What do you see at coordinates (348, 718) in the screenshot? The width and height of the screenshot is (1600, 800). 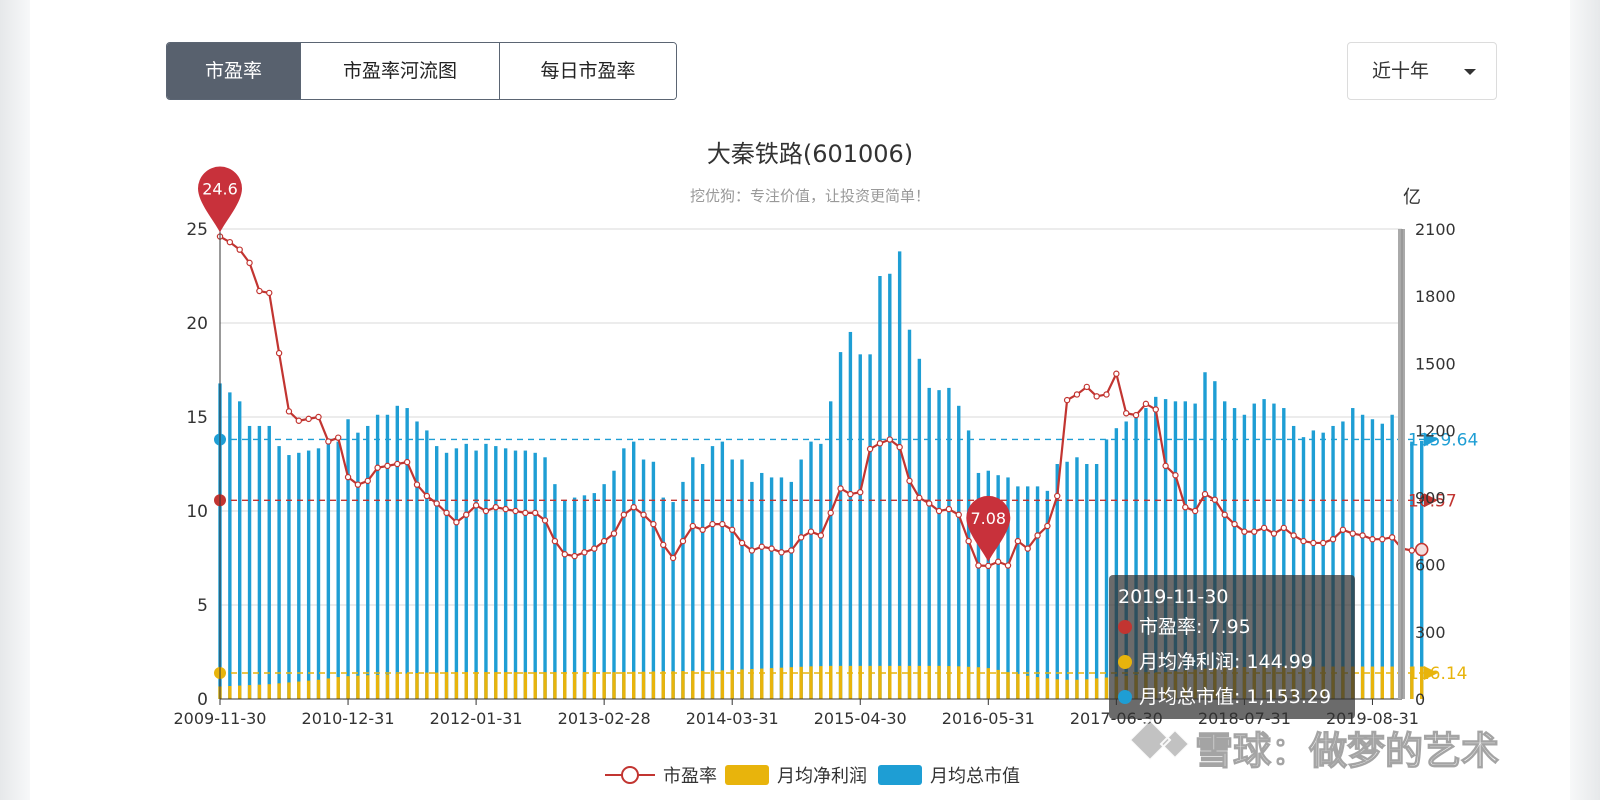 I see `x-axis-tick-label: 2010-12-31` at bounding box center [348, 718].